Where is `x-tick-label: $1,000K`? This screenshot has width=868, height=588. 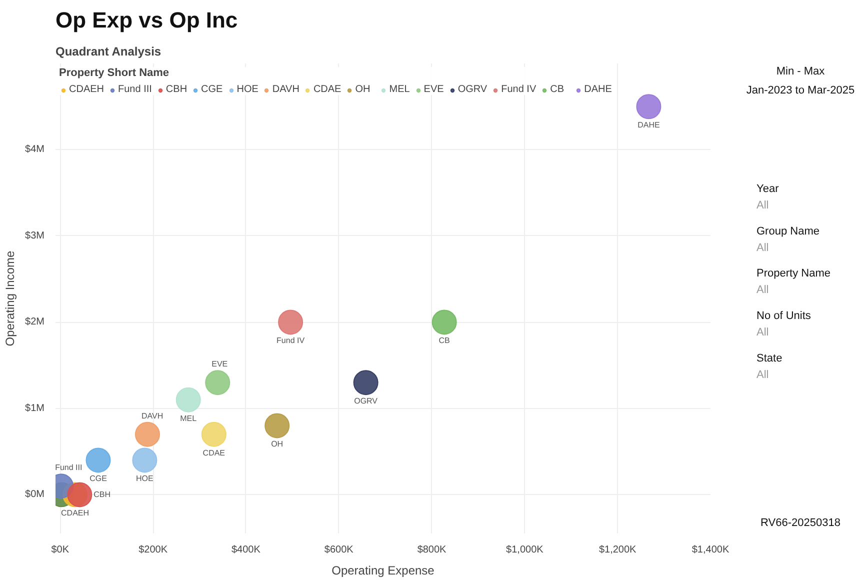
x-tick-label: $1,000K is located at coordinates (525, 550).